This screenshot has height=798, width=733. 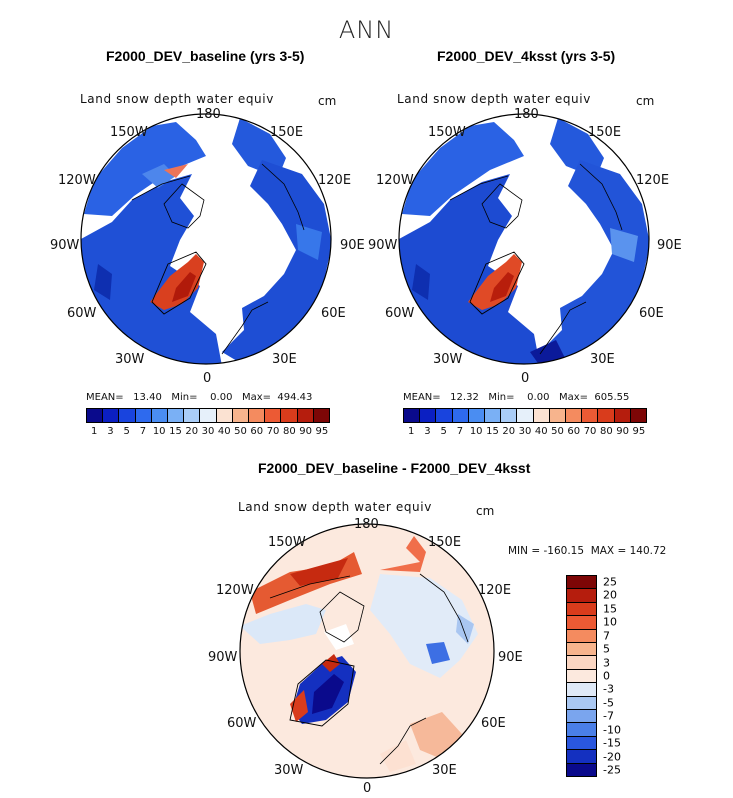 I want to click on panel-3-lon-30w: 30W, so click(x=289, y=770).